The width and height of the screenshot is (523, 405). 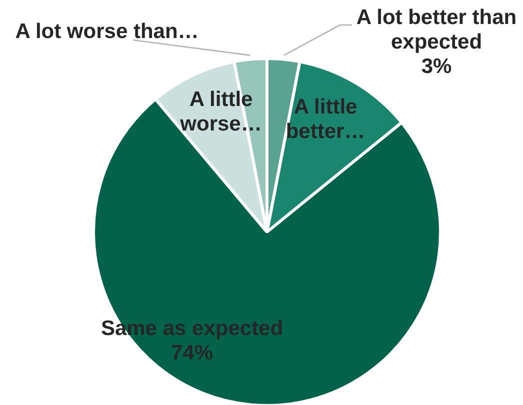 I want to click on data-label: 74%, so click(x=192, y=353).